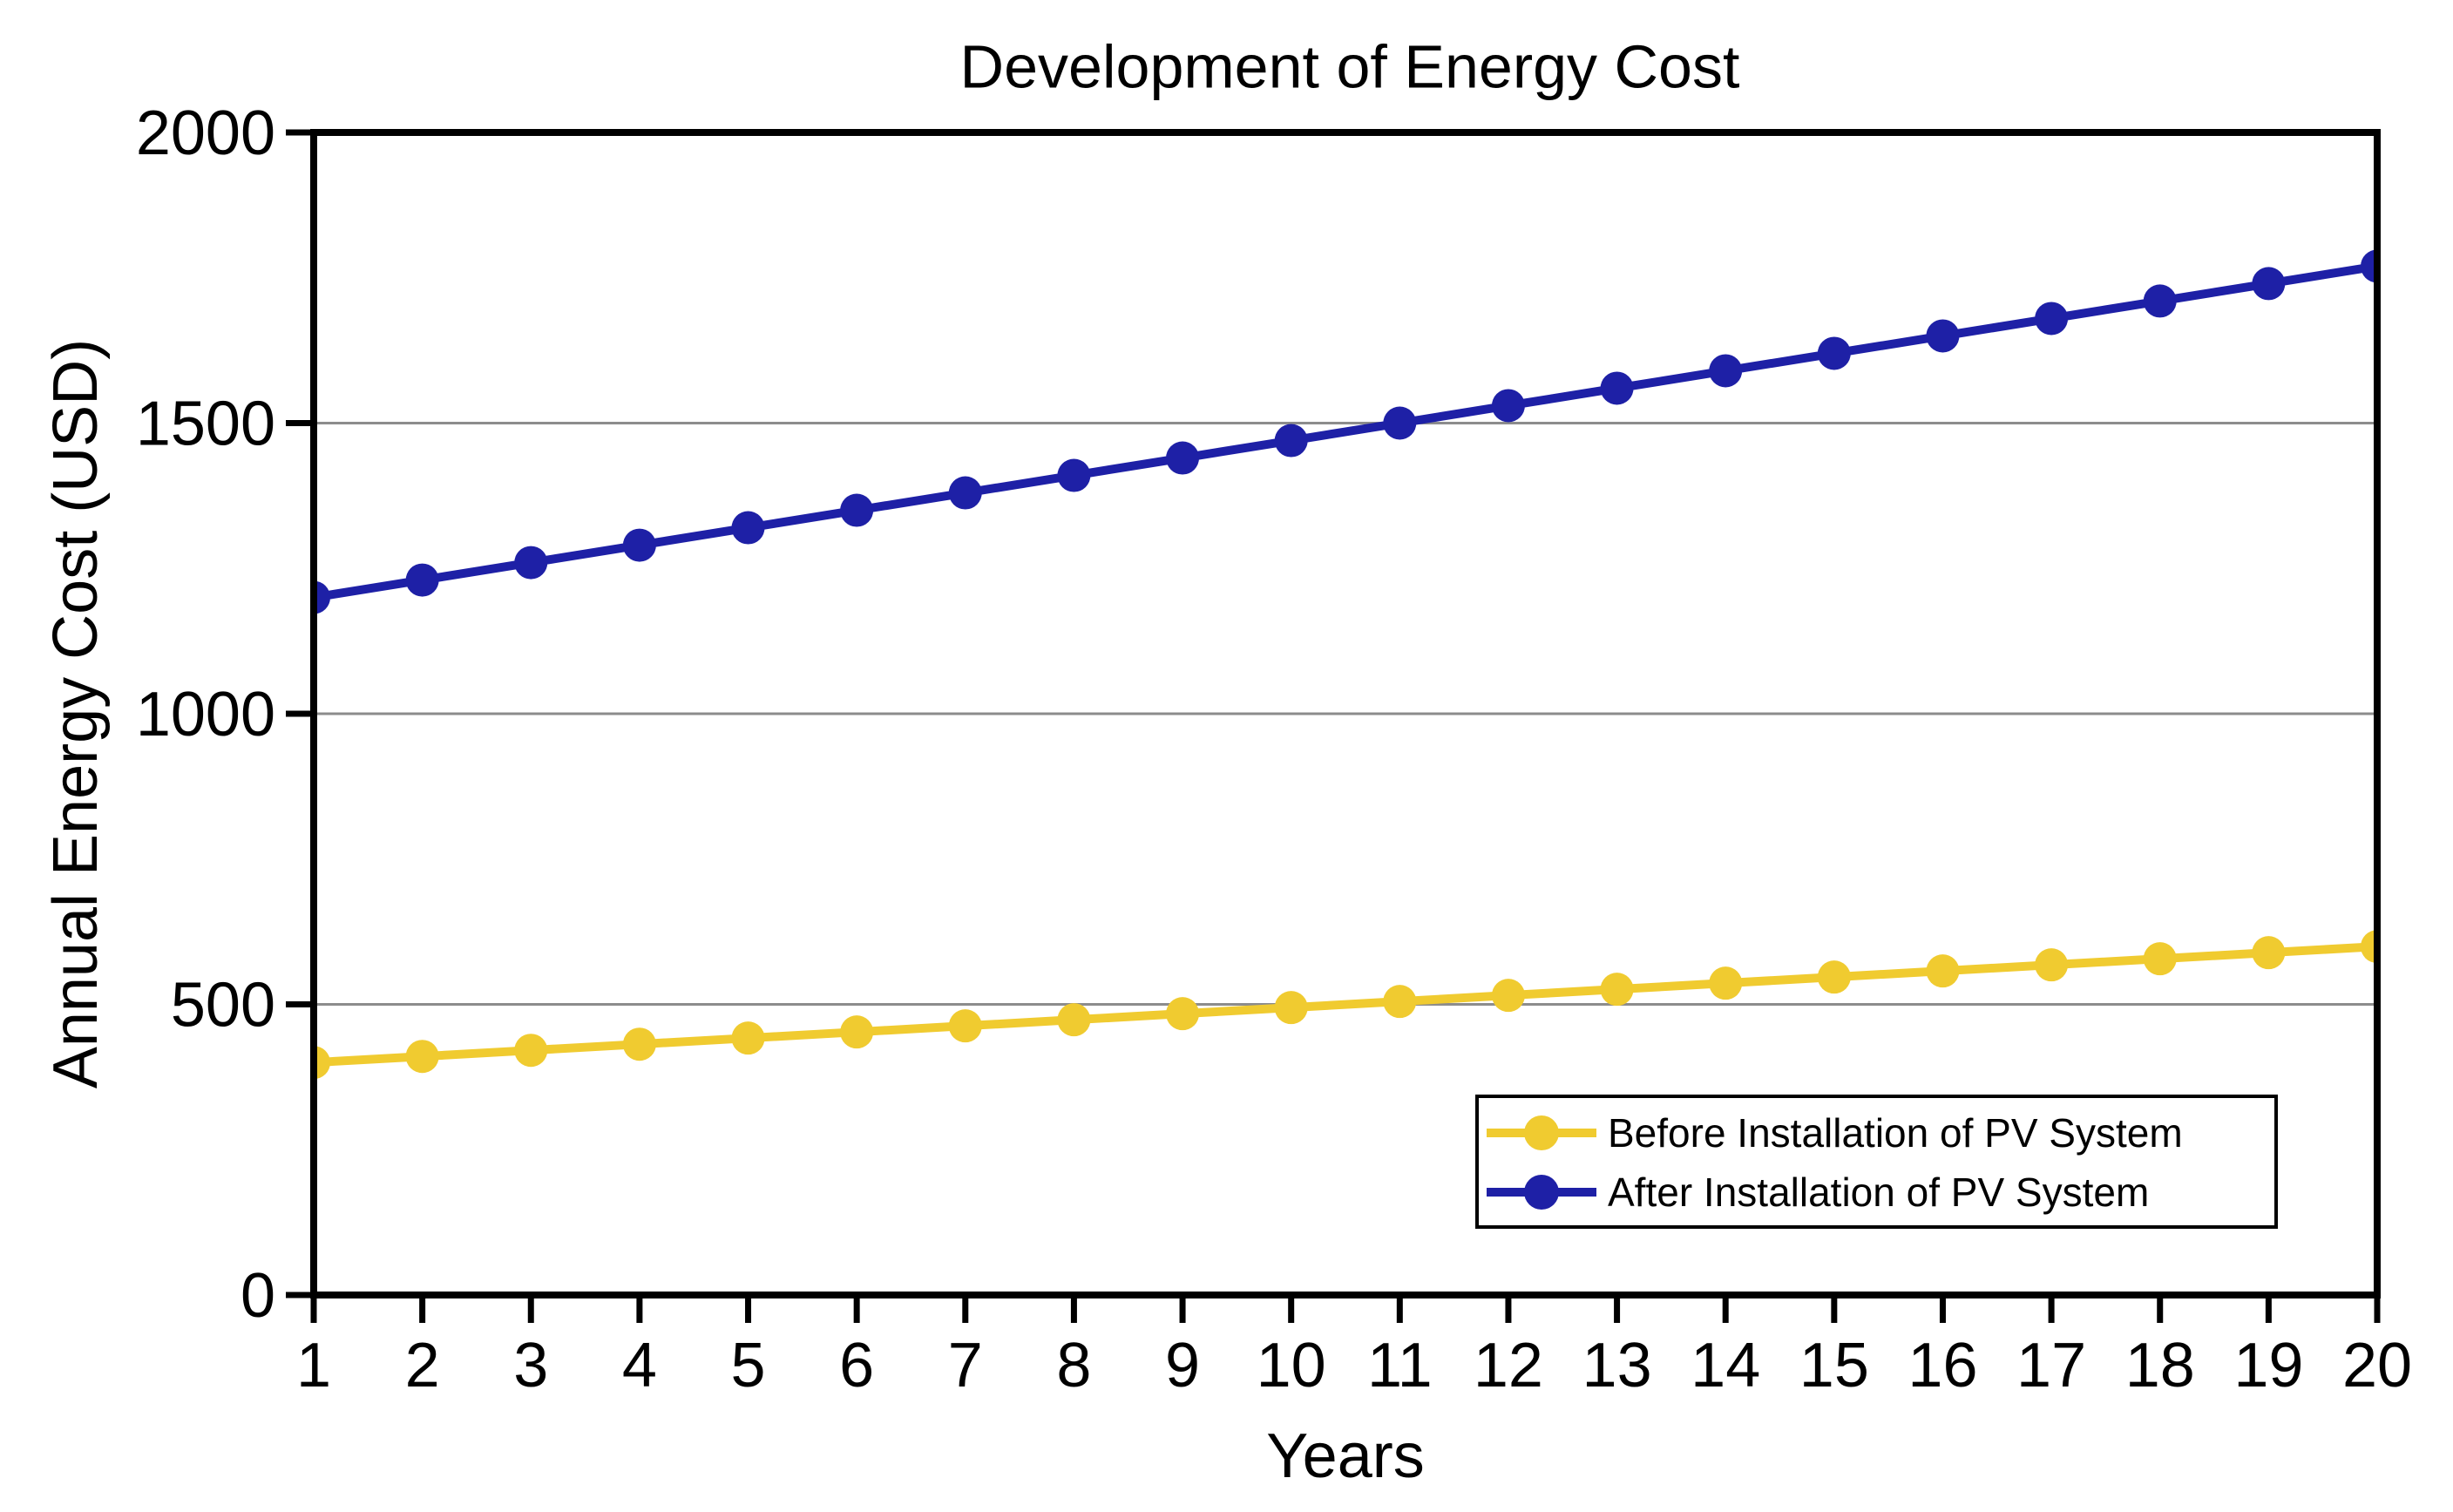 Image resolution: width=2453 pixels, height=1512 pixels. I want to click on legend-item-after: After Installation of PV System, so click(1818, 1192).